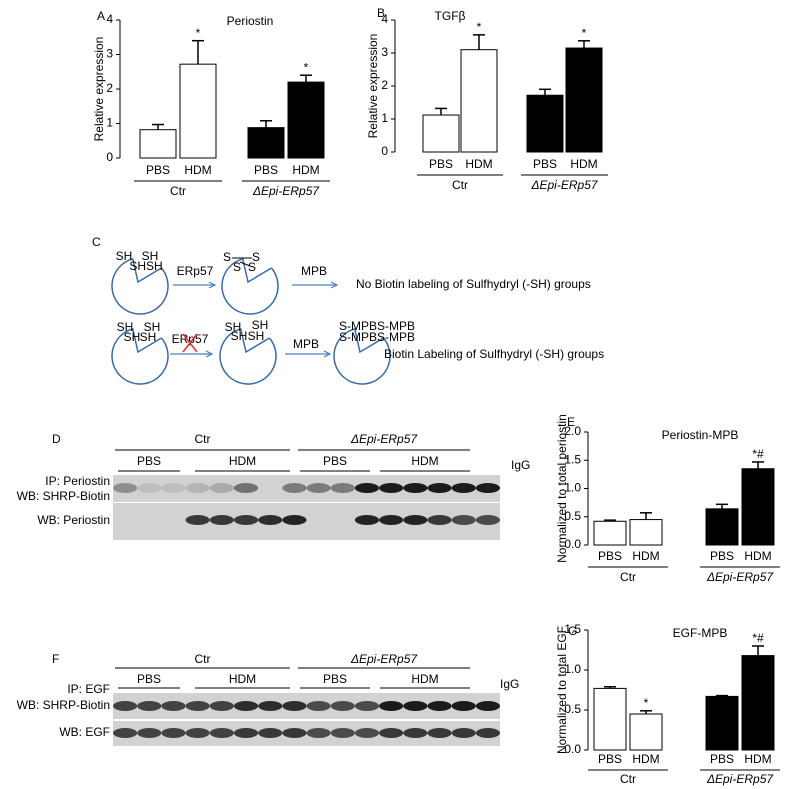  I want to click on arrow-label: MPB, so click(314, 271).